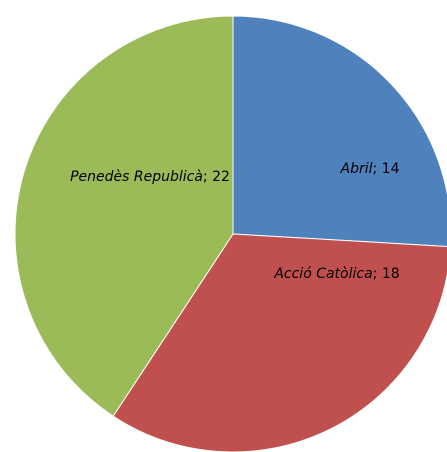 The height and width of the screenshot is (452, 447). I want to click on data-label: Acció Catòlica; 18, so click(337, 274).